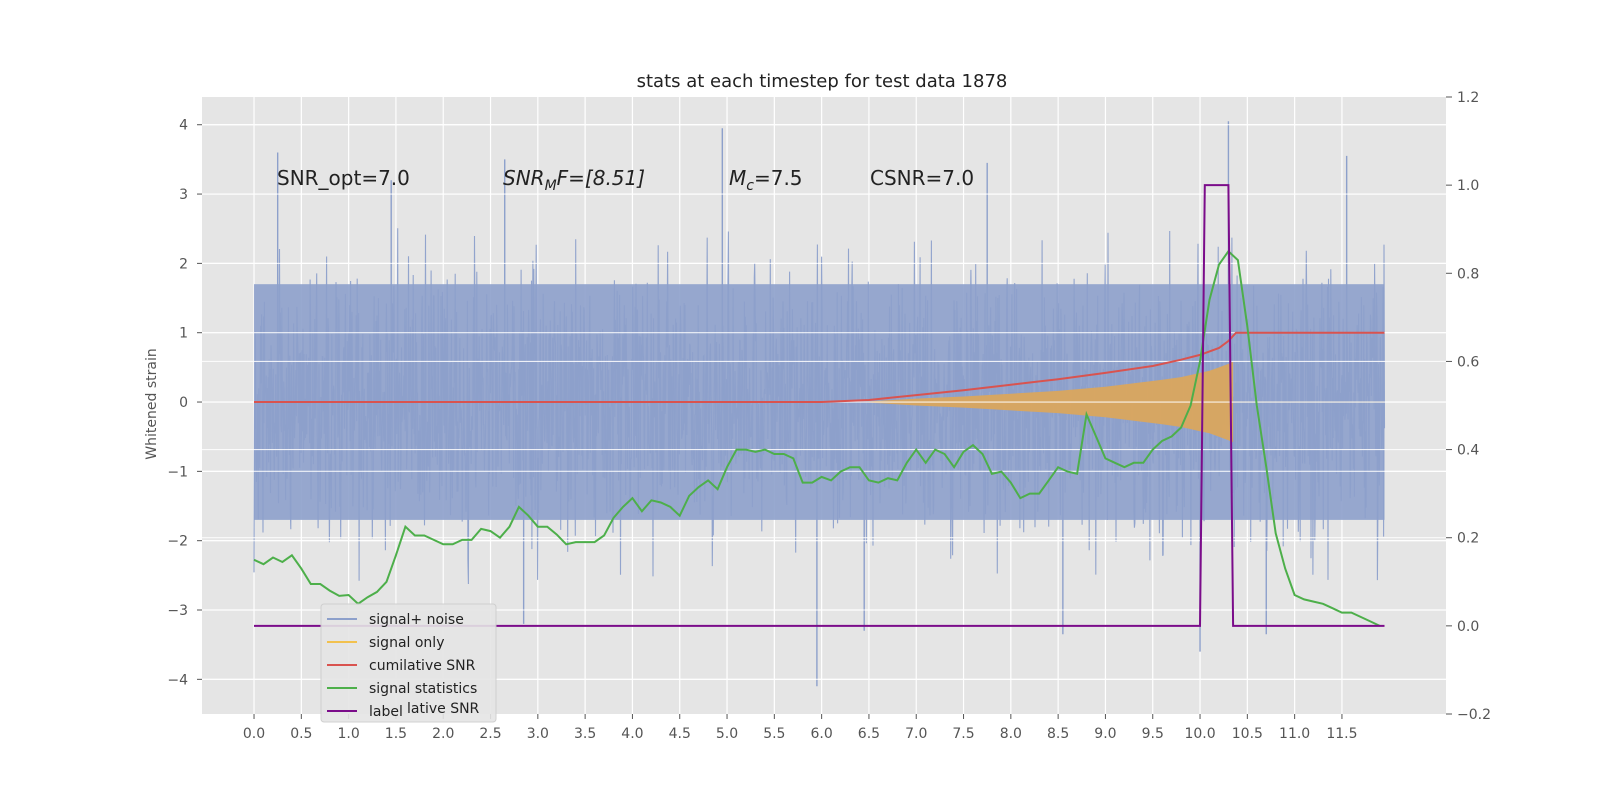 Image resolution: width=1600 pixels, height=800 pixels. I want to click on x-tick-label: 5.5, so click(774, 734).